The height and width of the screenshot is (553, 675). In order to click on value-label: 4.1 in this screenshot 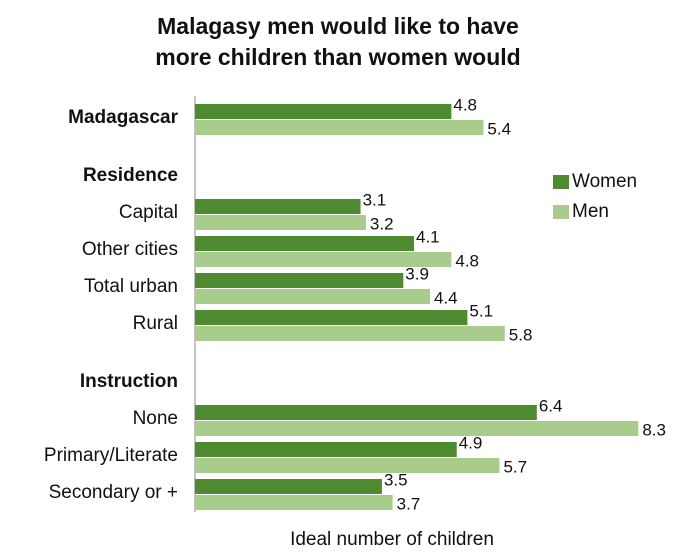, I will do `click(428, 236)`.